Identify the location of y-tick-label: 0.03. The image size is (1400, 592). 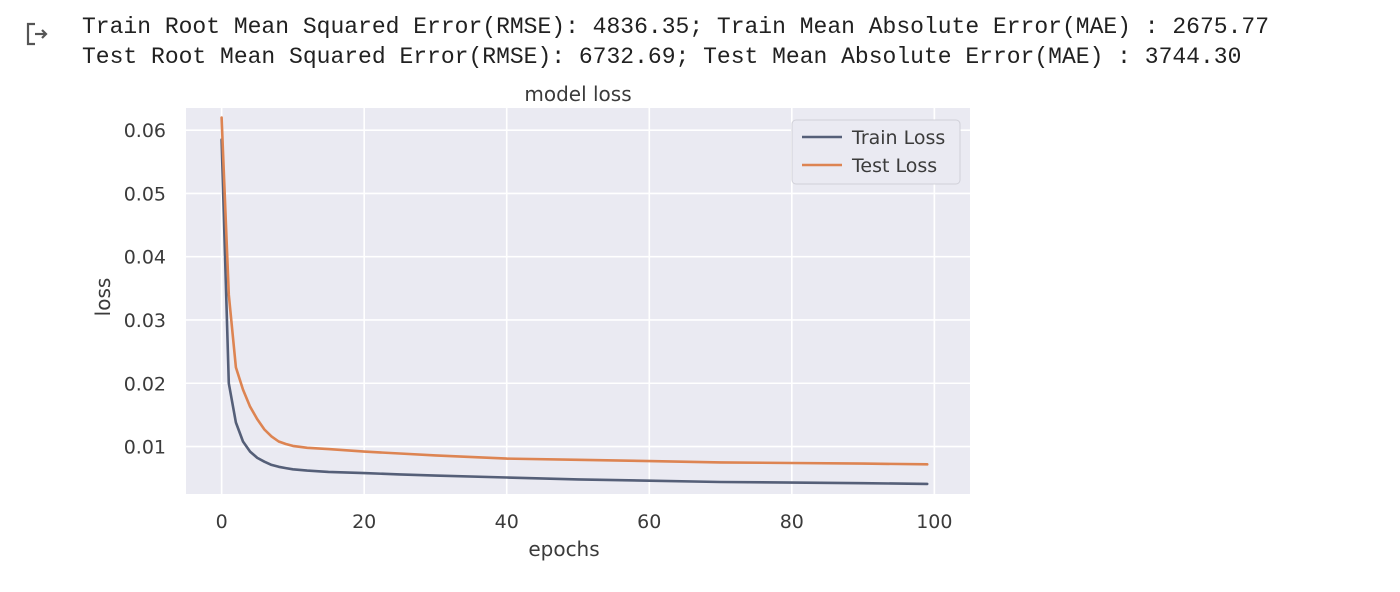
(145, 321).